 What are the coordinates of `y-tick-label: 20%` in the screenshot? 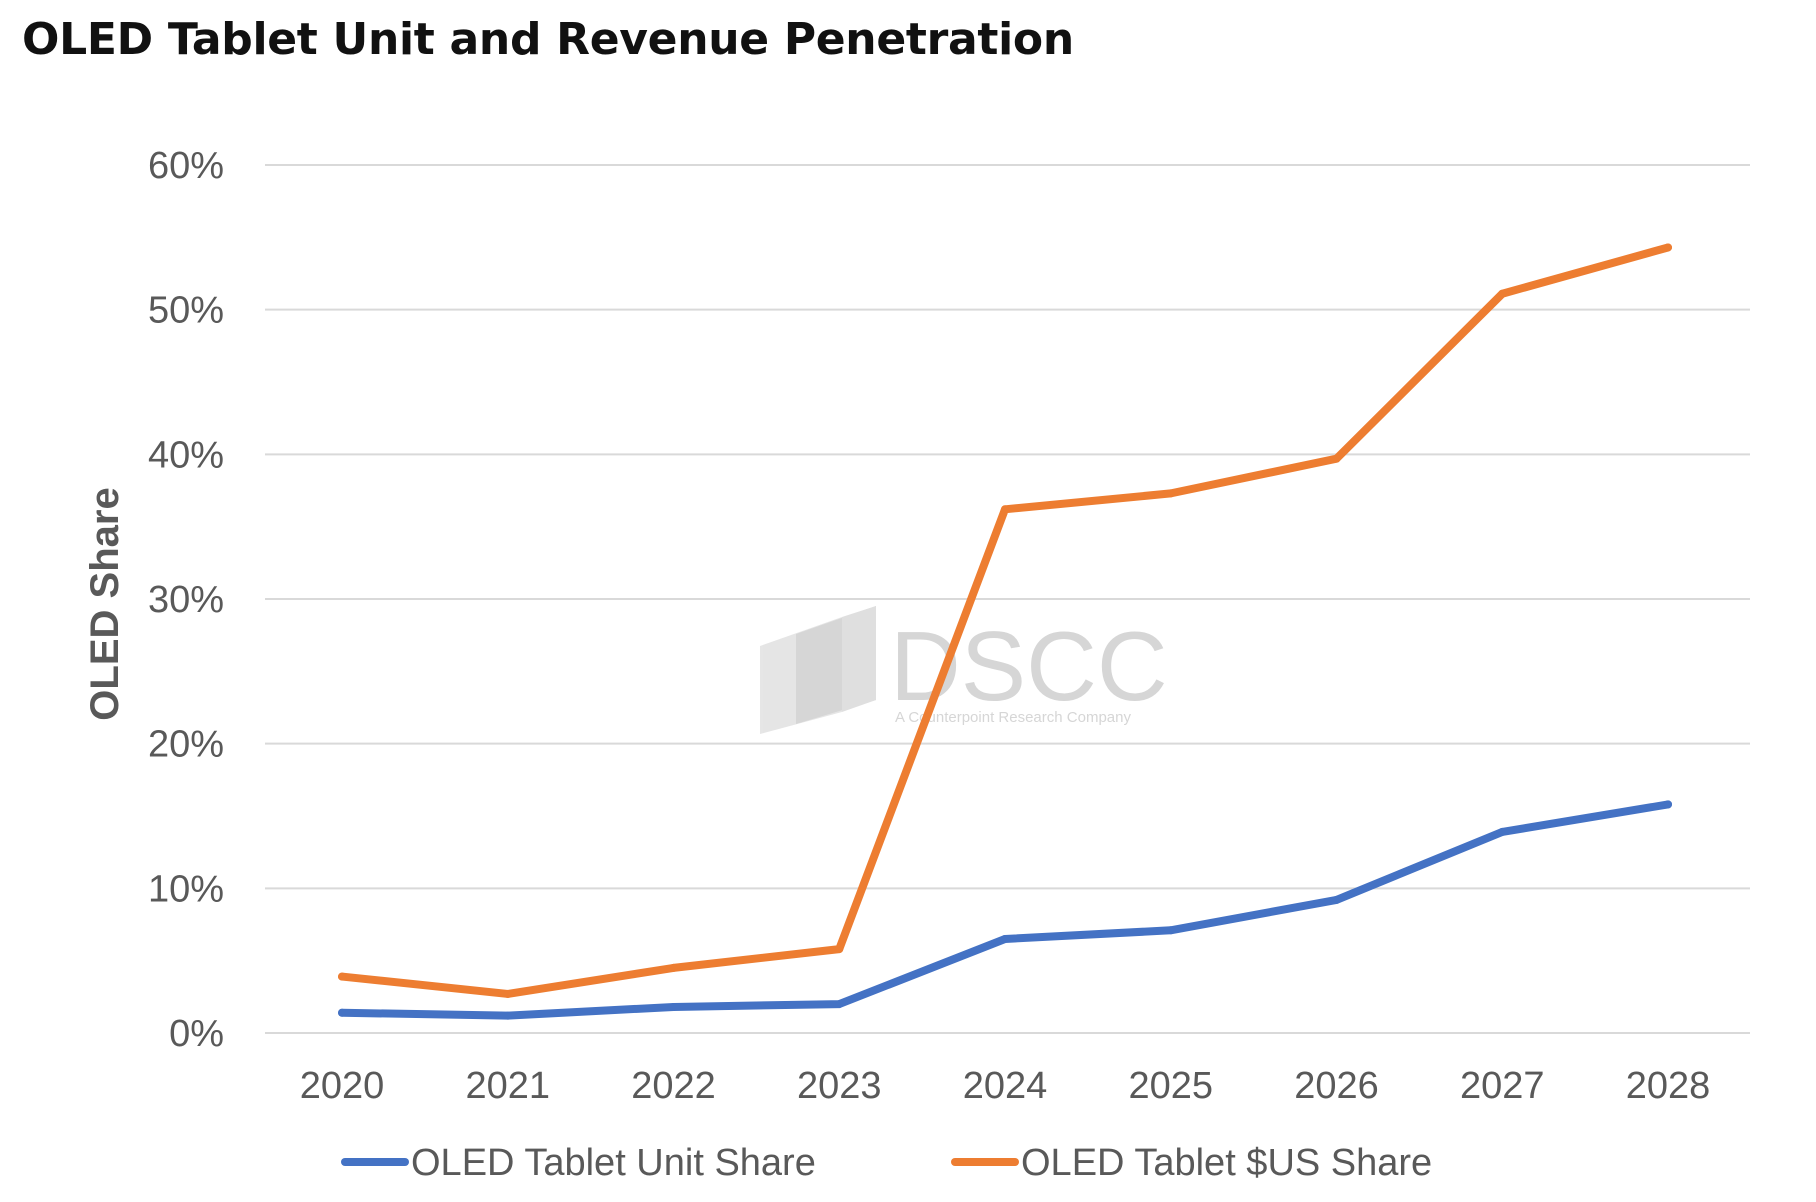 It's located at (186, 745).